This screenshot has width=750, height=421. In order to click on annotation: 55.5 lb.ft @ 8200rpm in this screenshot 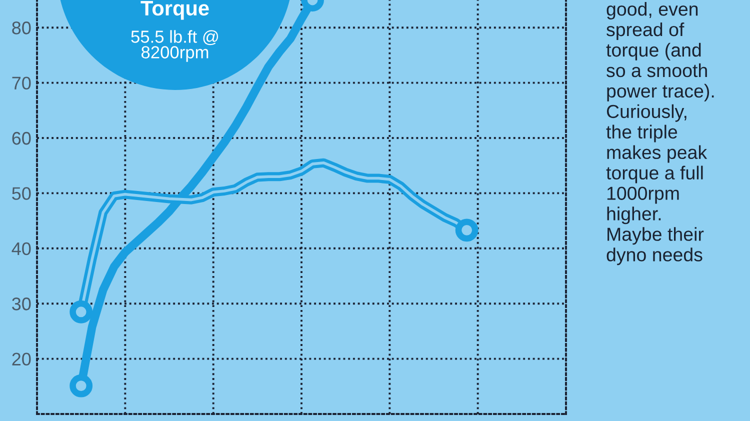, I will do `click(174, 46)`.